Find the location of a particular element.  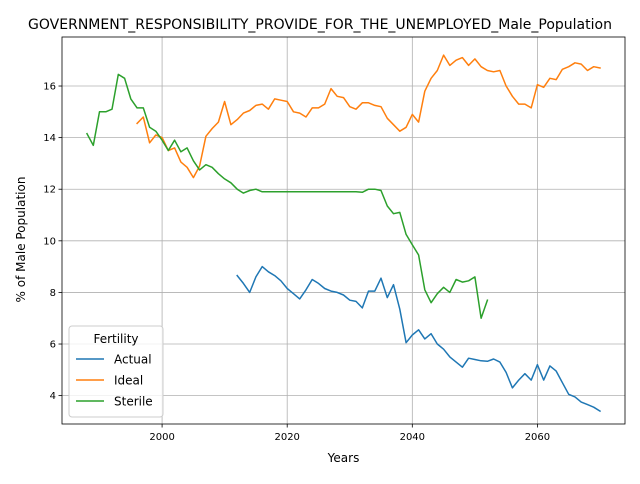

x-tick-label: 2040 is located at coordinates (412, 437).